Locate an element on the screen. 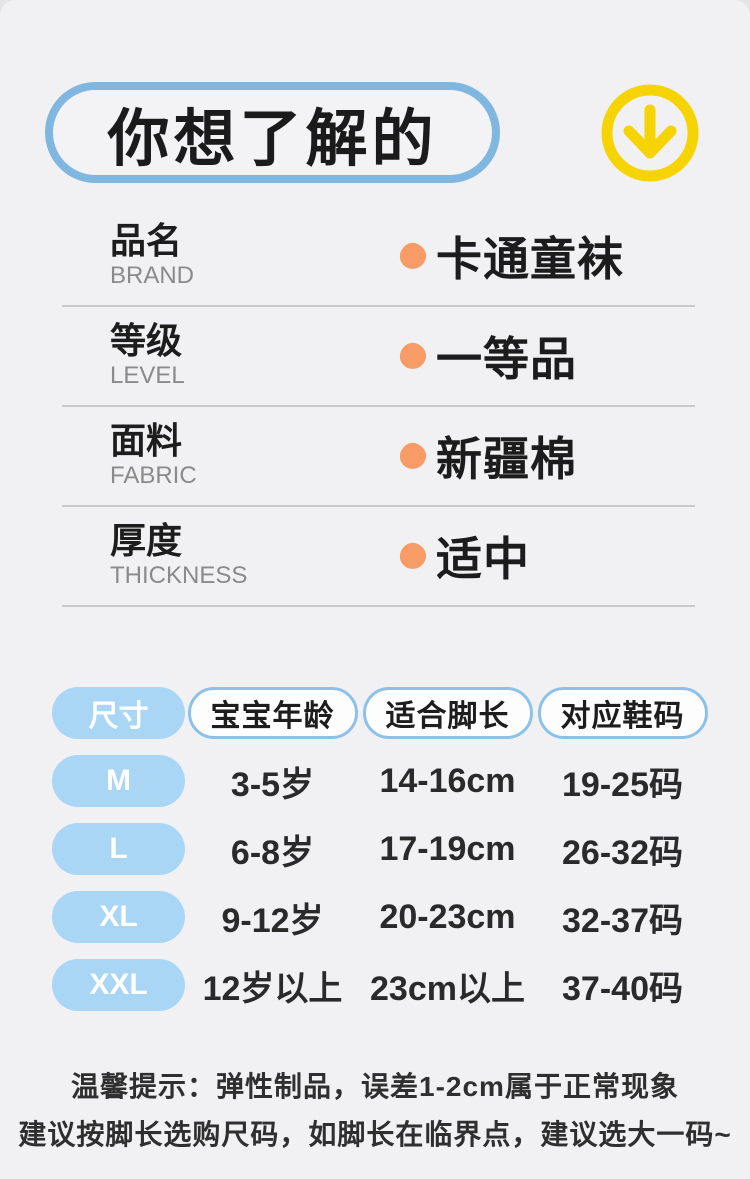  table-cell-foot-length: 23cm以上 is located at coordinates (447, 988).